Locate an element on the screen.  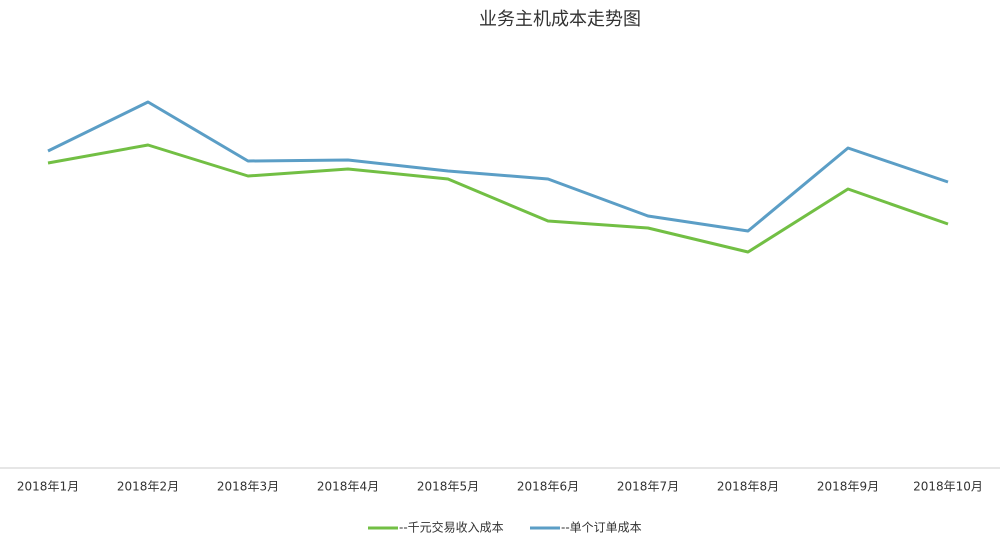
x-tick-label: 2018年5月 is located at coordinates (448, 487).